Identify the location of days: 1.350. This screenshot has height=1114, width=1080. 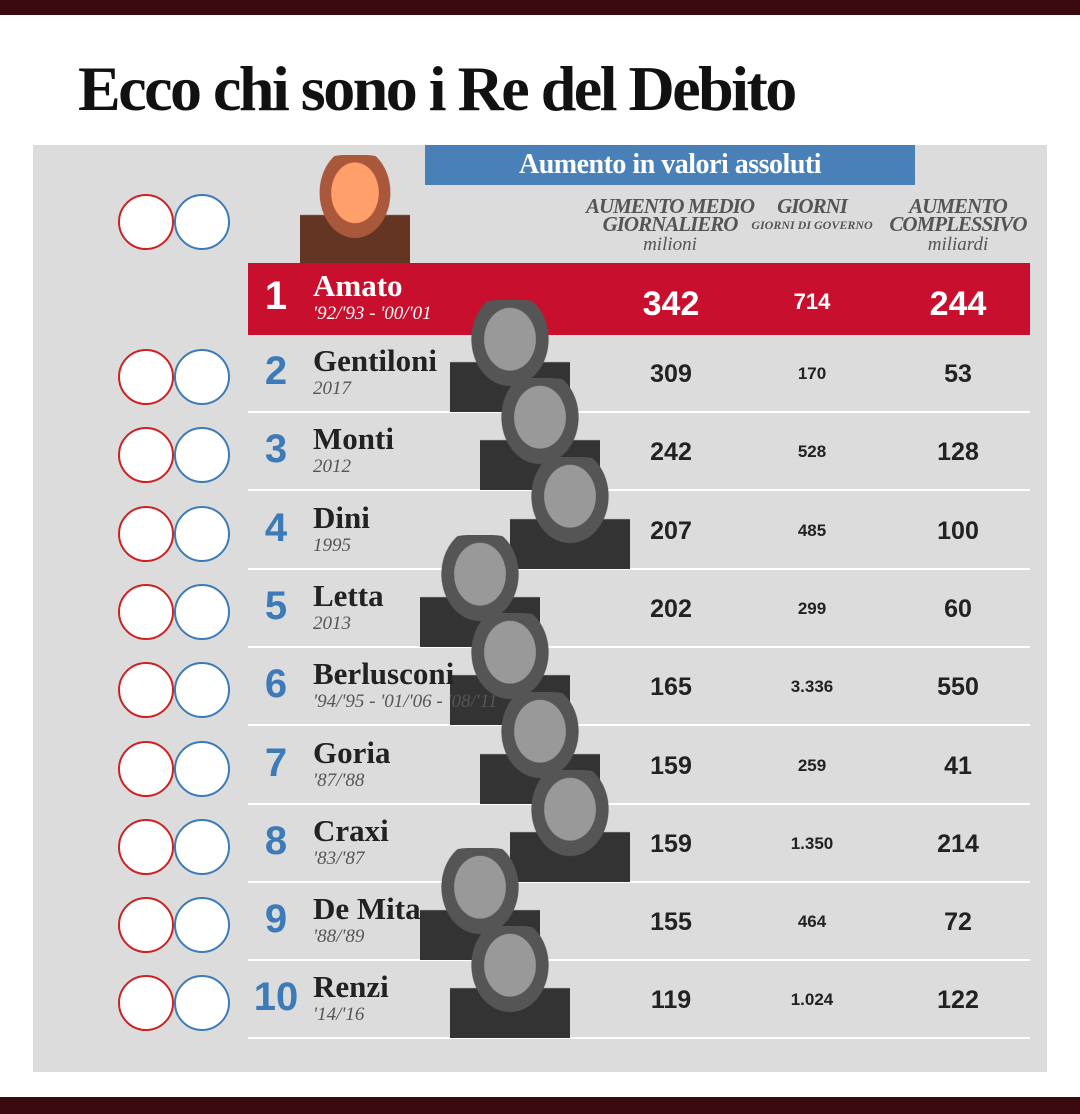
(812, 843).